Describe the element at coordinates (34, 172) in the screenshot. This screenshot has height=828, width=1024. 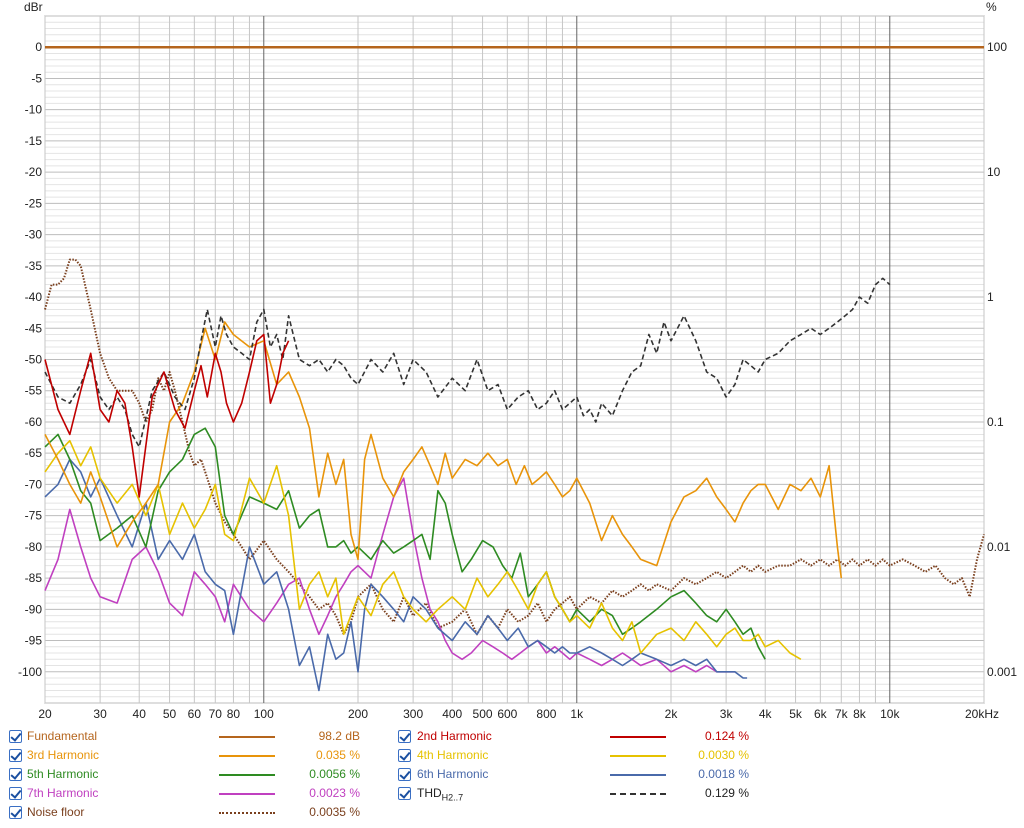
I see `y-tick-label-left: -20` at that location.